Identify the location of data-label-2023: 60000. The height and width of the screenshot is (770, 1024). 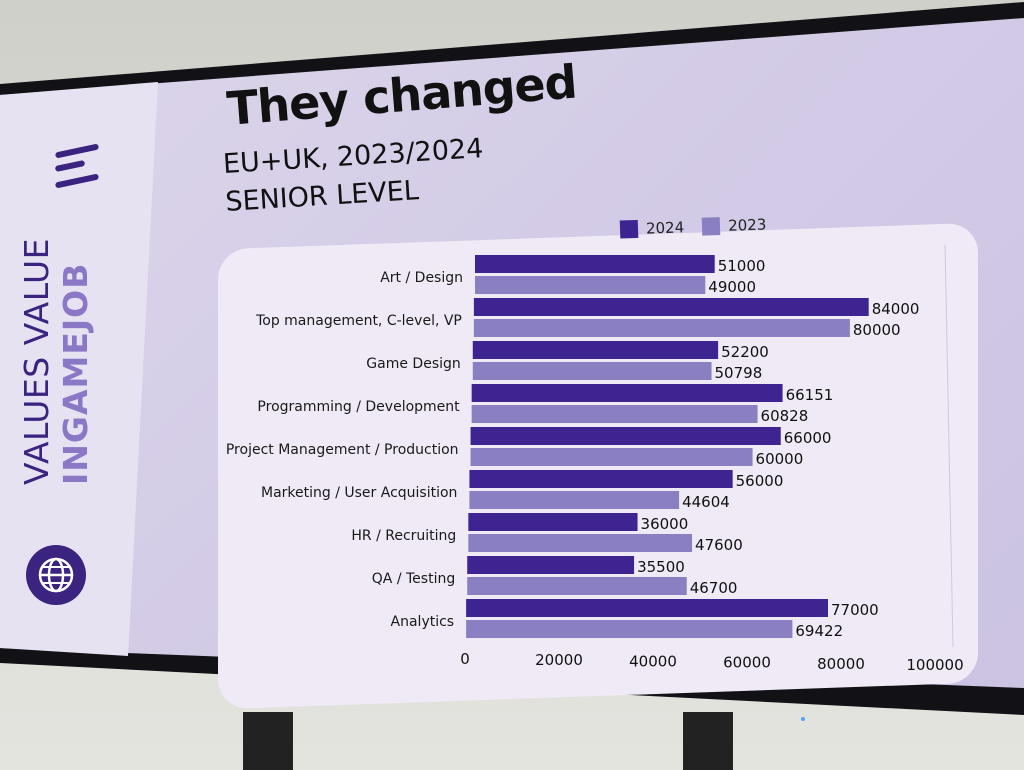
(780, 459).